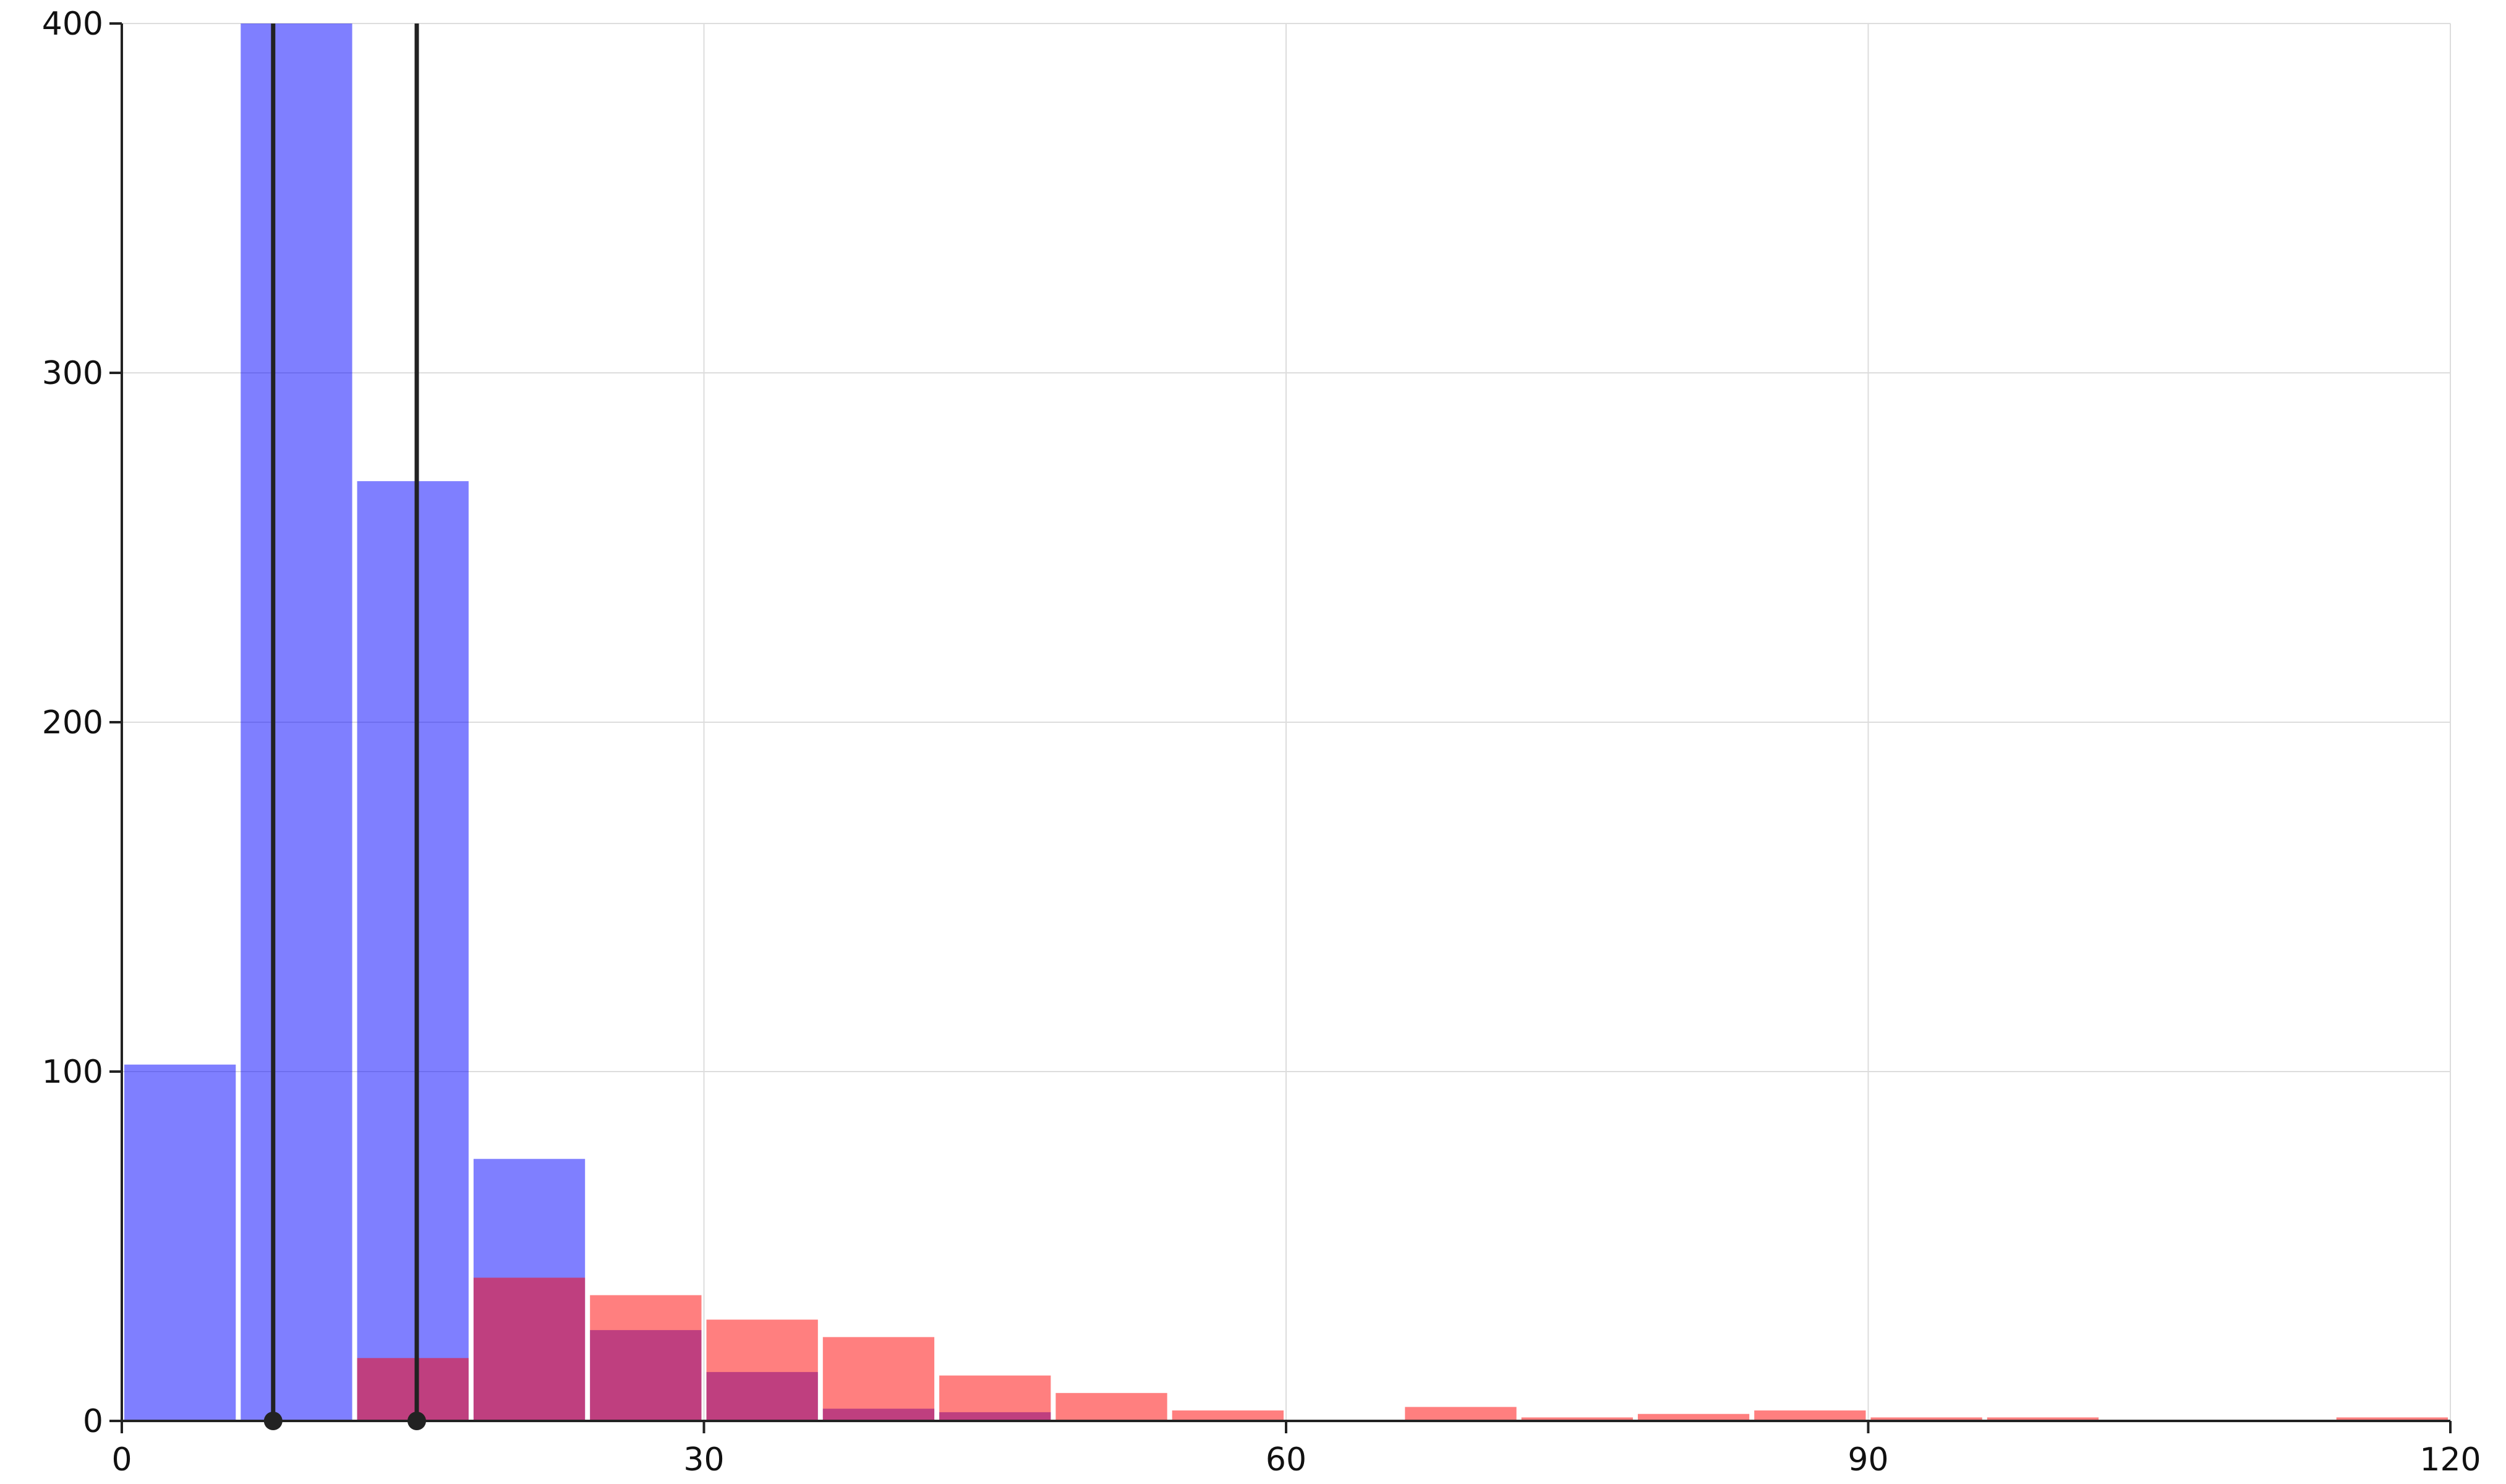 The width and height of the screenshot is (2506, 1484). What do you see at coordinates (1577, 1419) in the screenshot?
I see `bar-series1-bin9` at bounding box center [1577, 1419].